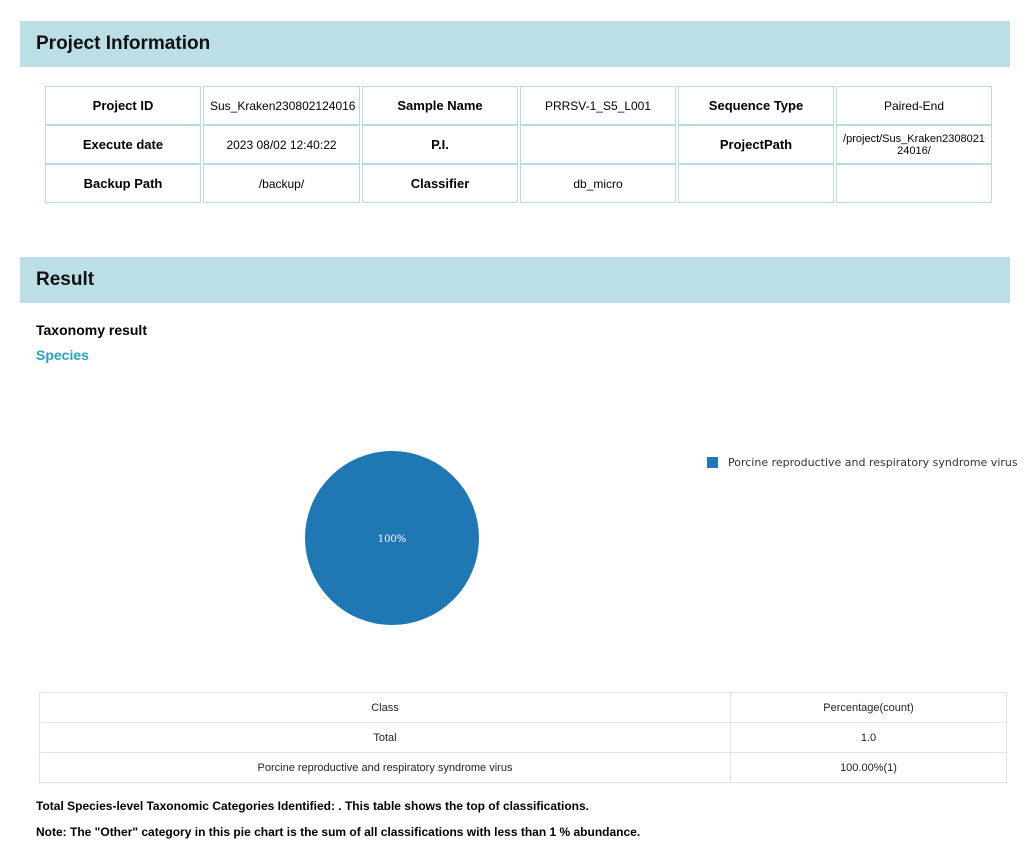  Describe the element at coordinates (756, 144) in the screenshot. I see `label-project-path: ProjectPath` at that location.